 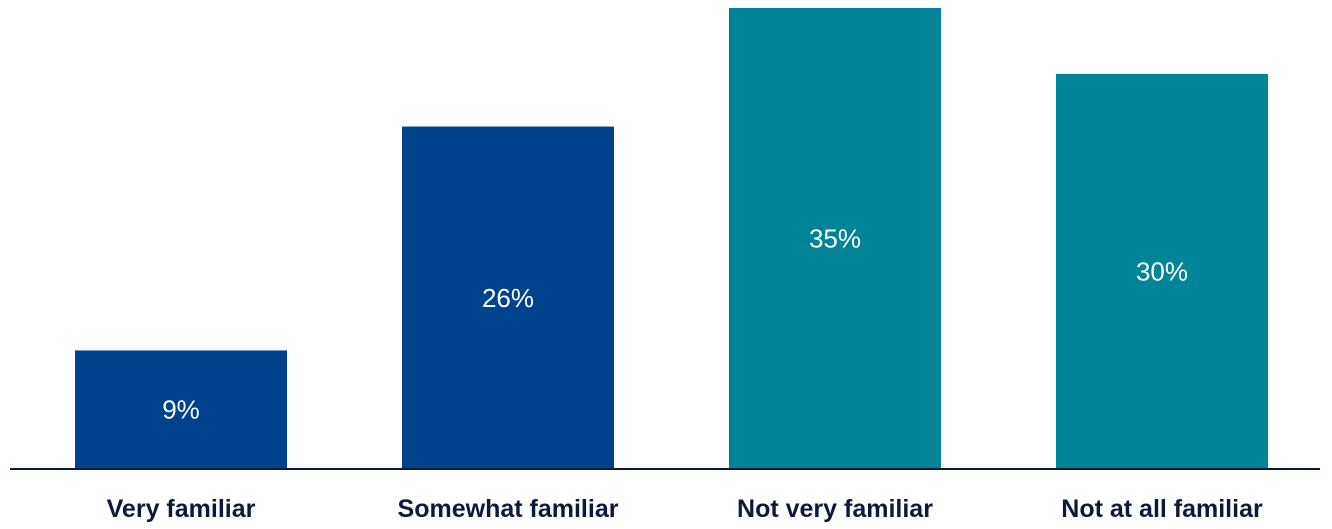 What do you see at coordinates (1162, 509) in the screenshot?
I see `category-label-4: Not at all familiar` at bounding box center [1162, 509].